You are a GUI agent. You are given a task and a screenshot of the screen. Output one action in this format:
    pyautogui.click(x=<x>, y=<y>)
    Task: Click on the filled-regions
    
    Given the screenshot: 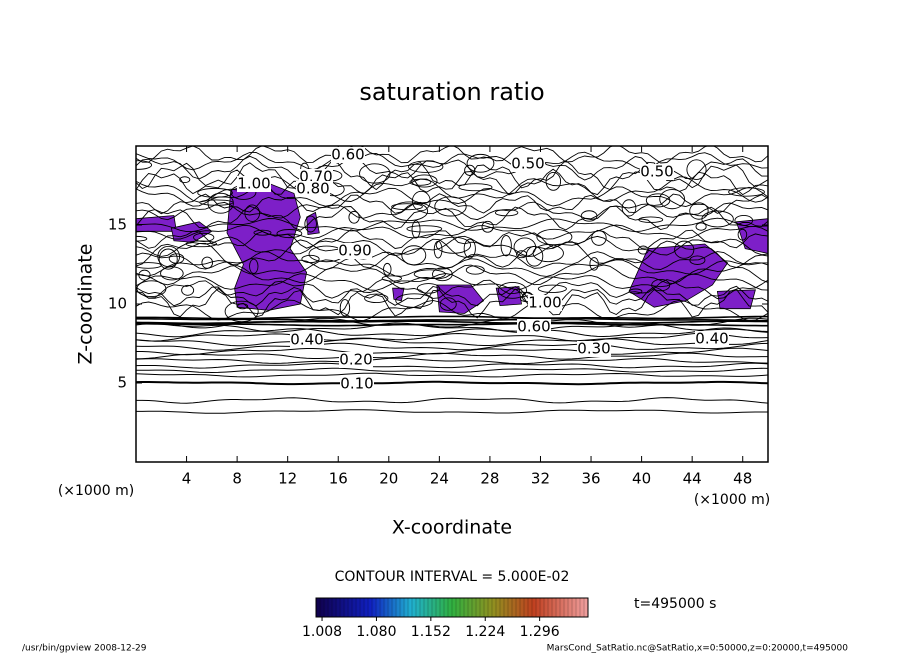 What is the action you would take?
    pyautogui.click(x=452, y=247)
    